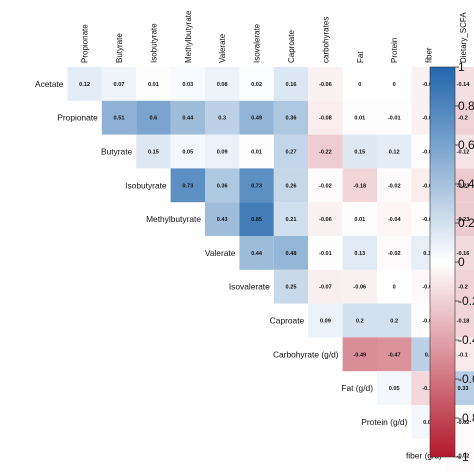 This screenshot has height=474, width=474. Describe the element at coordinates (357, 388) in the screenshot. I see `row-label: Fat (g/d)` at that location.